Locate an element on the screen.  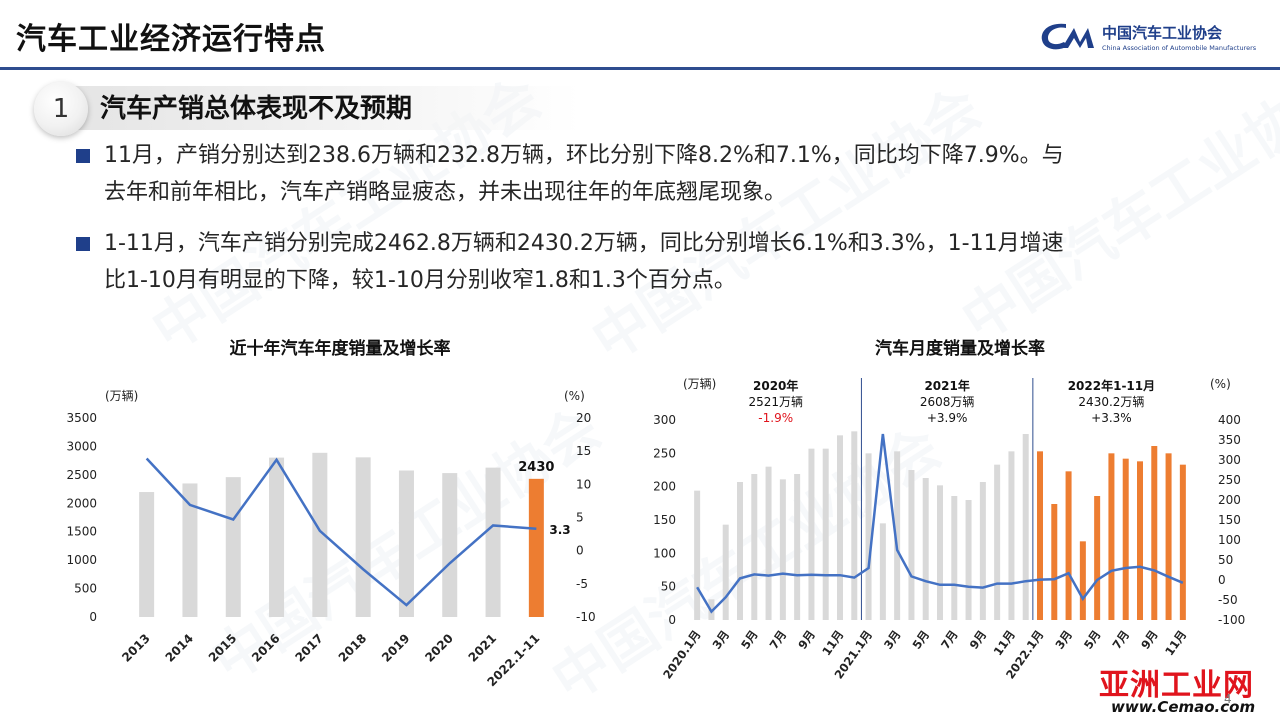
right-axis-unit: (%) is located at coordinates (574, 396).